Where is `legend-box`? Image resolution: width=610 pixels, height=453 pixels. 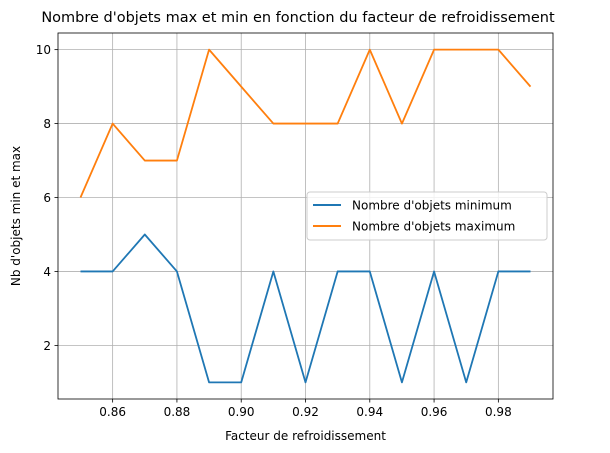 legend-box is located at coordinates (427, 216).